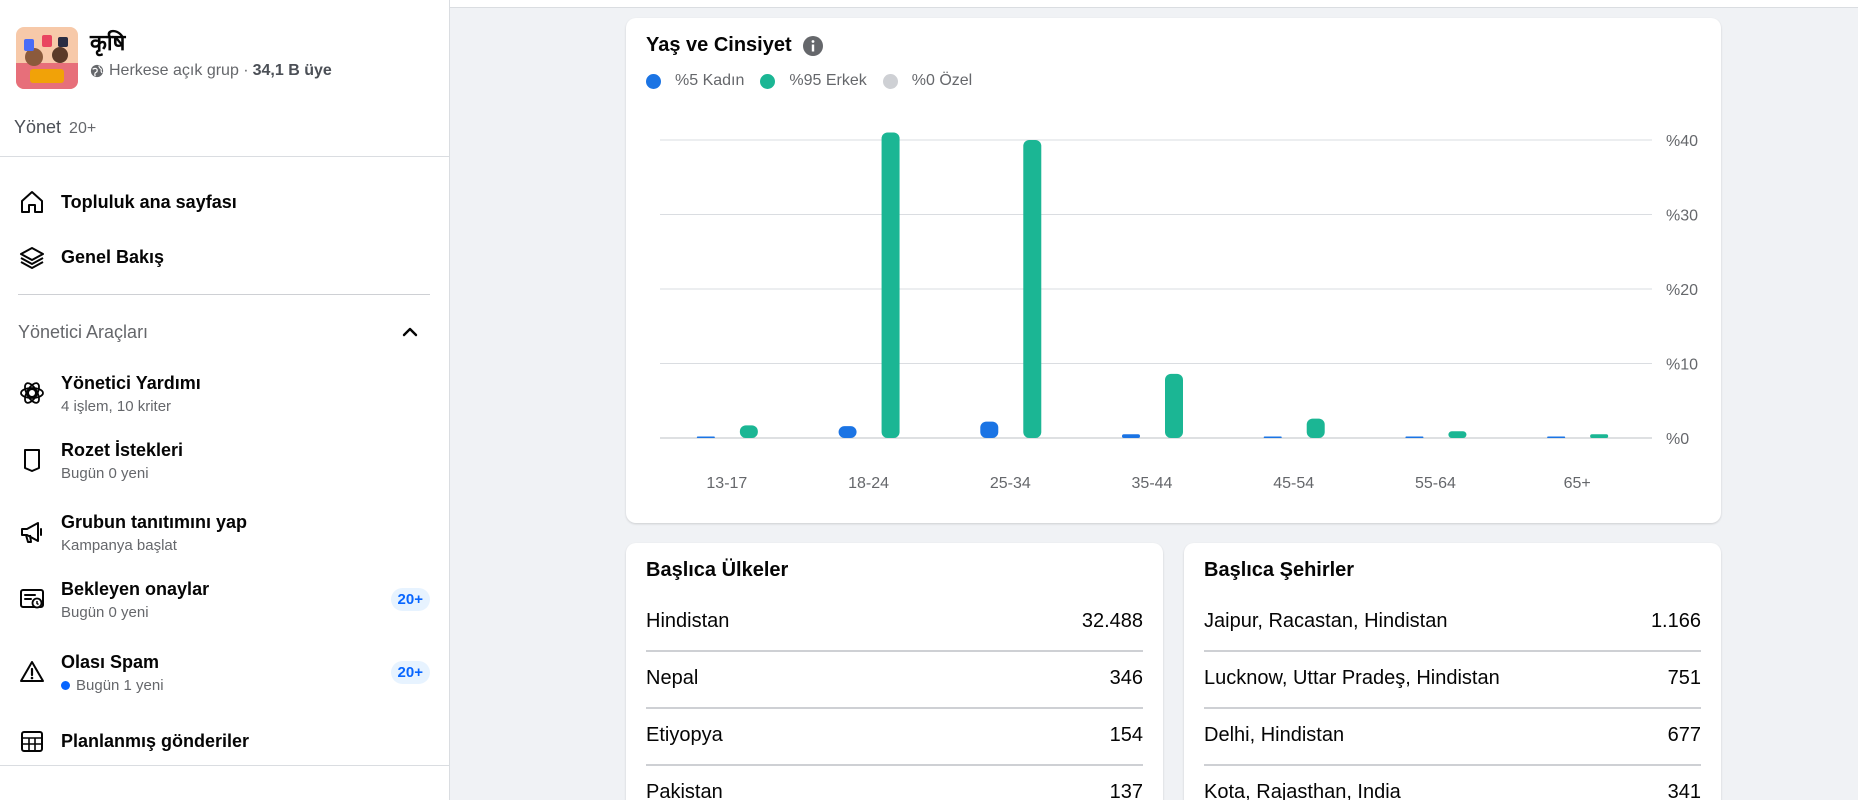 The image size is (1858, 800). I want to click on city-name: Lucknow, Uttar Pradeş, Hindistan, so click(1352, 678).